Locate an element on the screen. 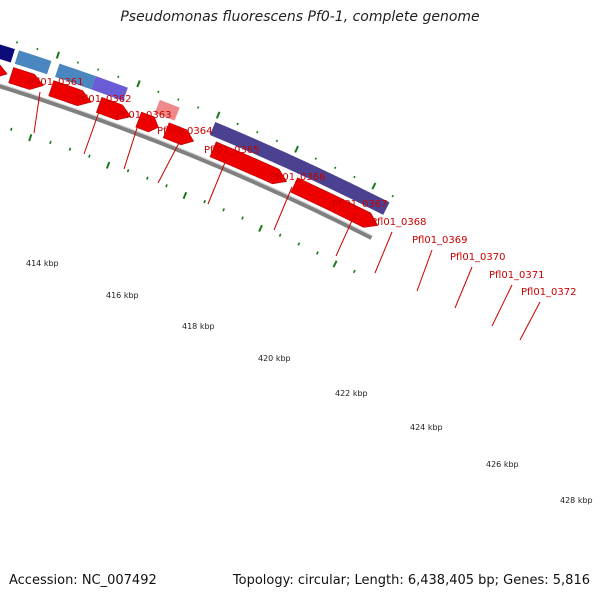 The width and height of the screenshot is (600, 600). gene-label: Pfl01_0370 is located at coordinates (478, 257).